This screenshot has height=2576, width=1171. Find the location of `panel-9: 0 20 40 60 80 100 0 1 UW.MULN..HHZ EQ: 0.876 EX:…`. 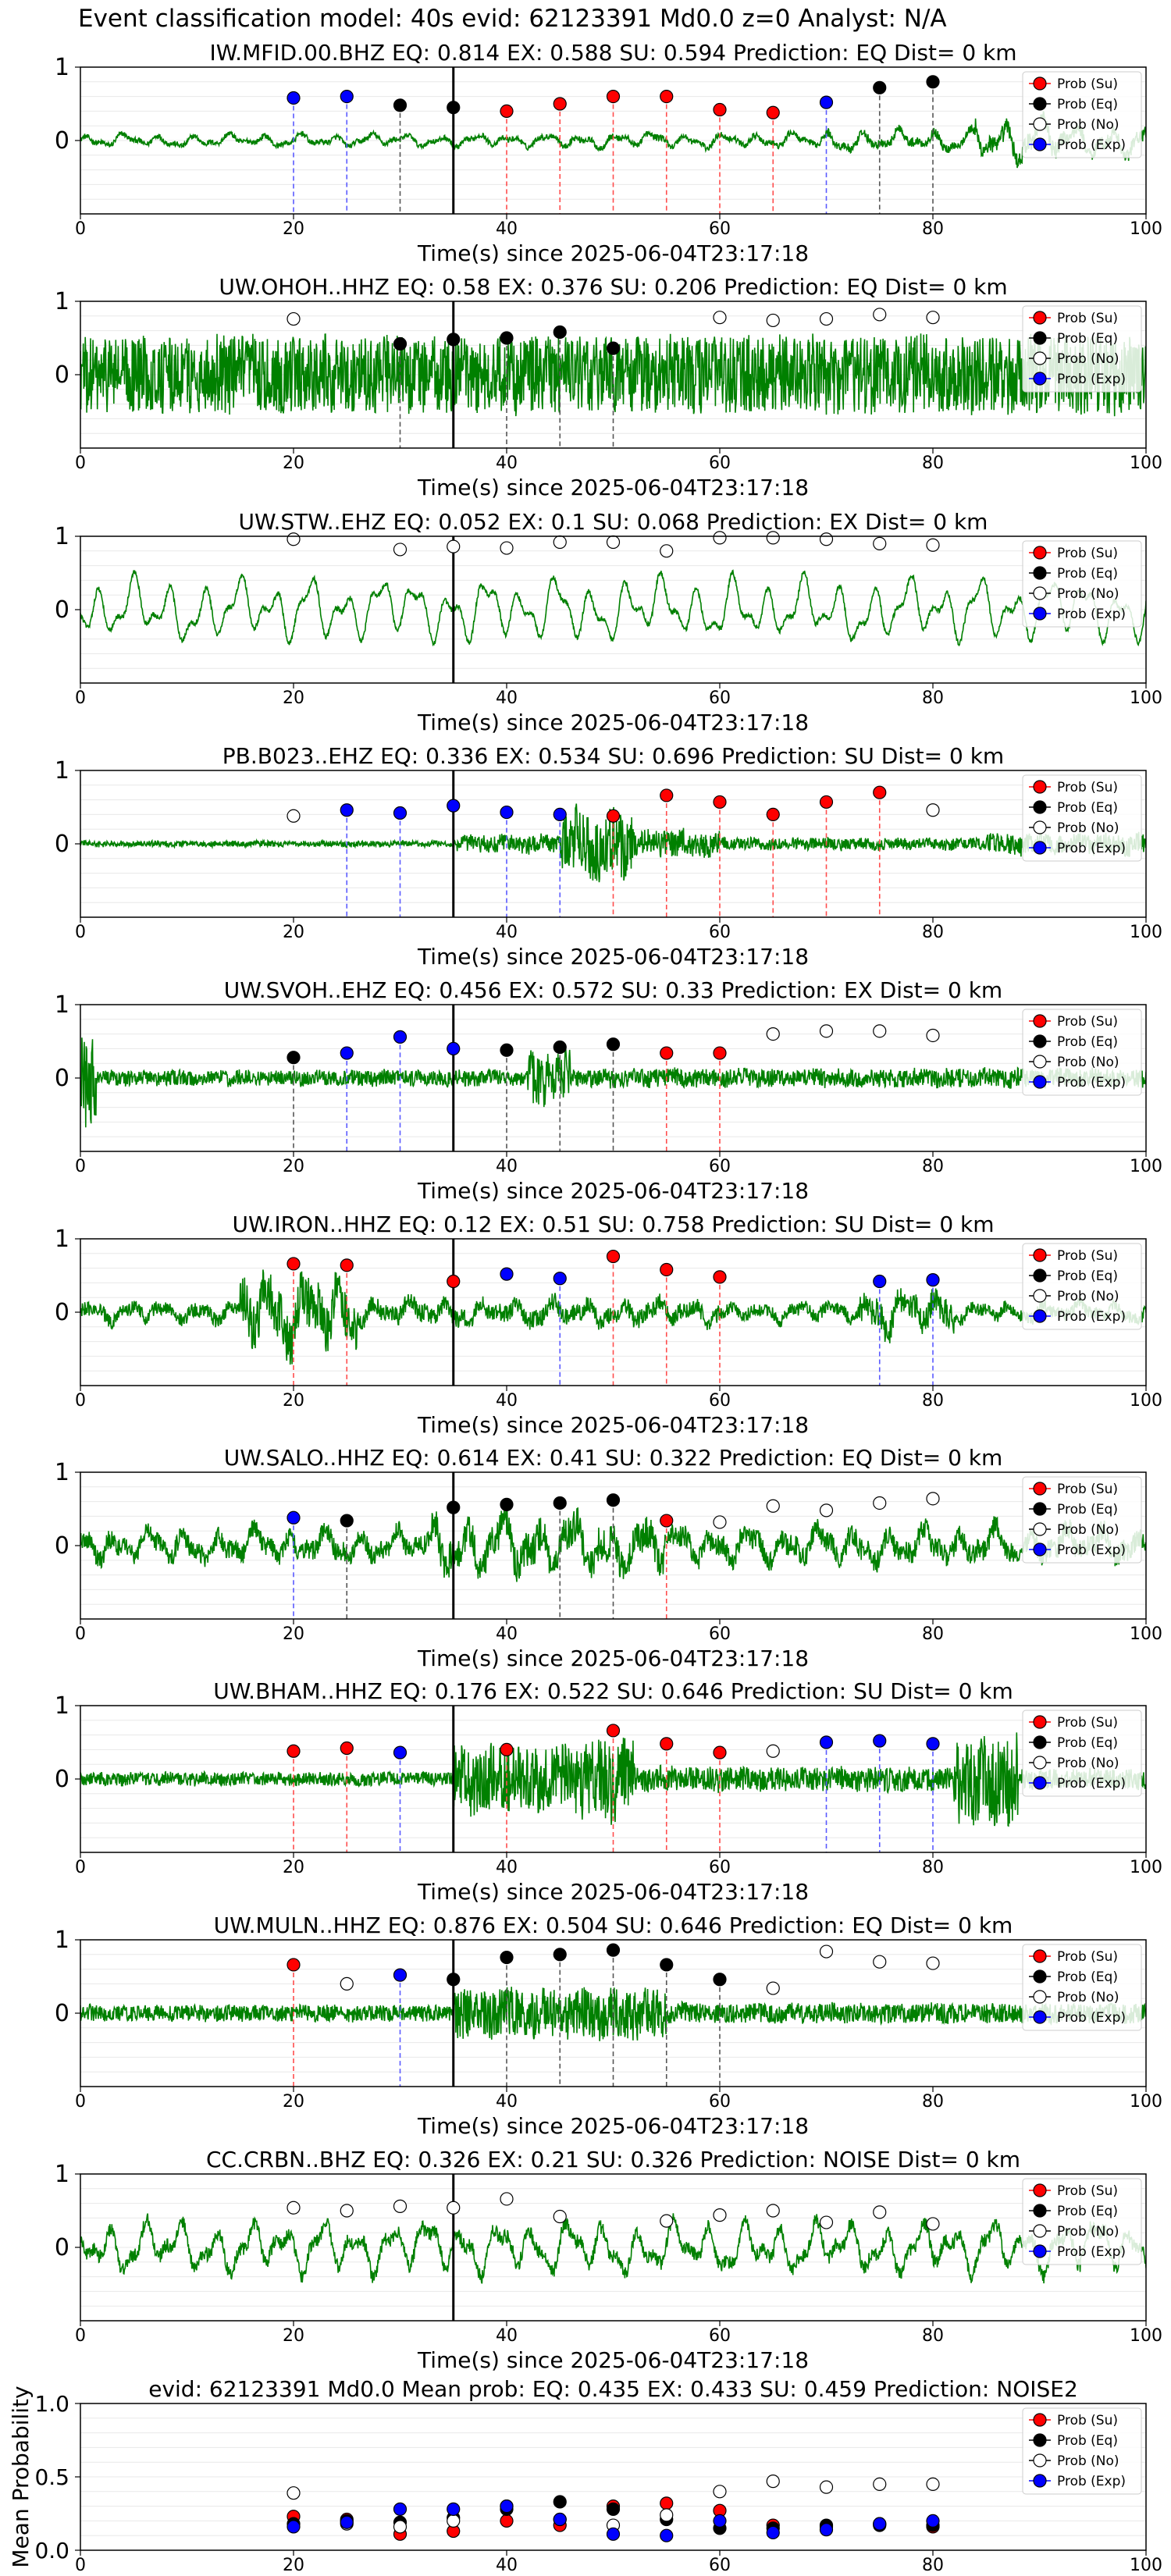

panel-9: 0 20 40 60 80 100 0 1 UW.MULN..HHZ EQ: 0.876 EX:… is located at coordinates (608, 2025).